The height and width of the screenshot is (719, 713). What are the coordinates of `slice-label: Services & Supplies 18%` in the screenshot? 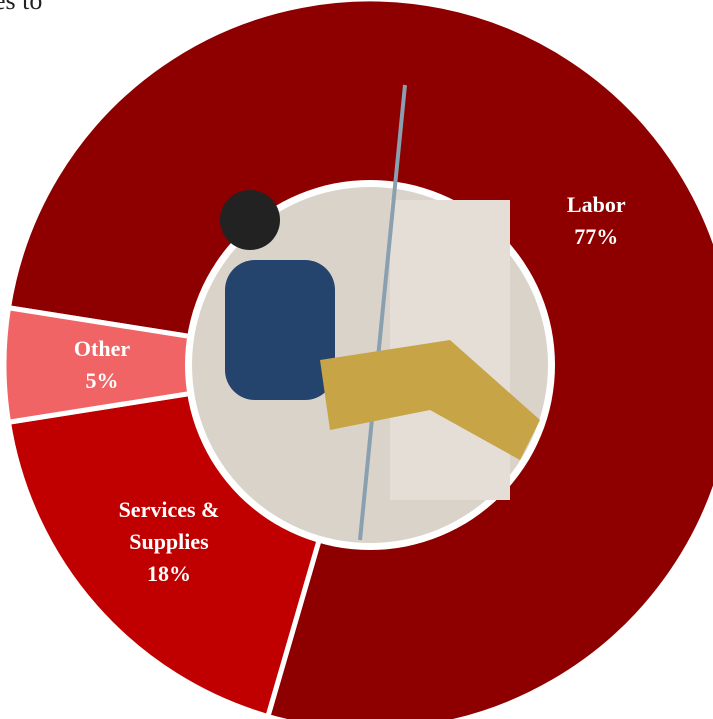 It's located at (169, 542).